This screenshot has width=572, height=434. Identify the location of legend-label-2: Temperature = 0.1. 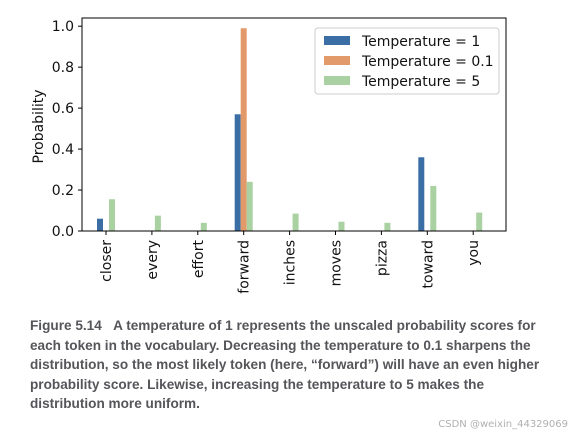
(427, 62).